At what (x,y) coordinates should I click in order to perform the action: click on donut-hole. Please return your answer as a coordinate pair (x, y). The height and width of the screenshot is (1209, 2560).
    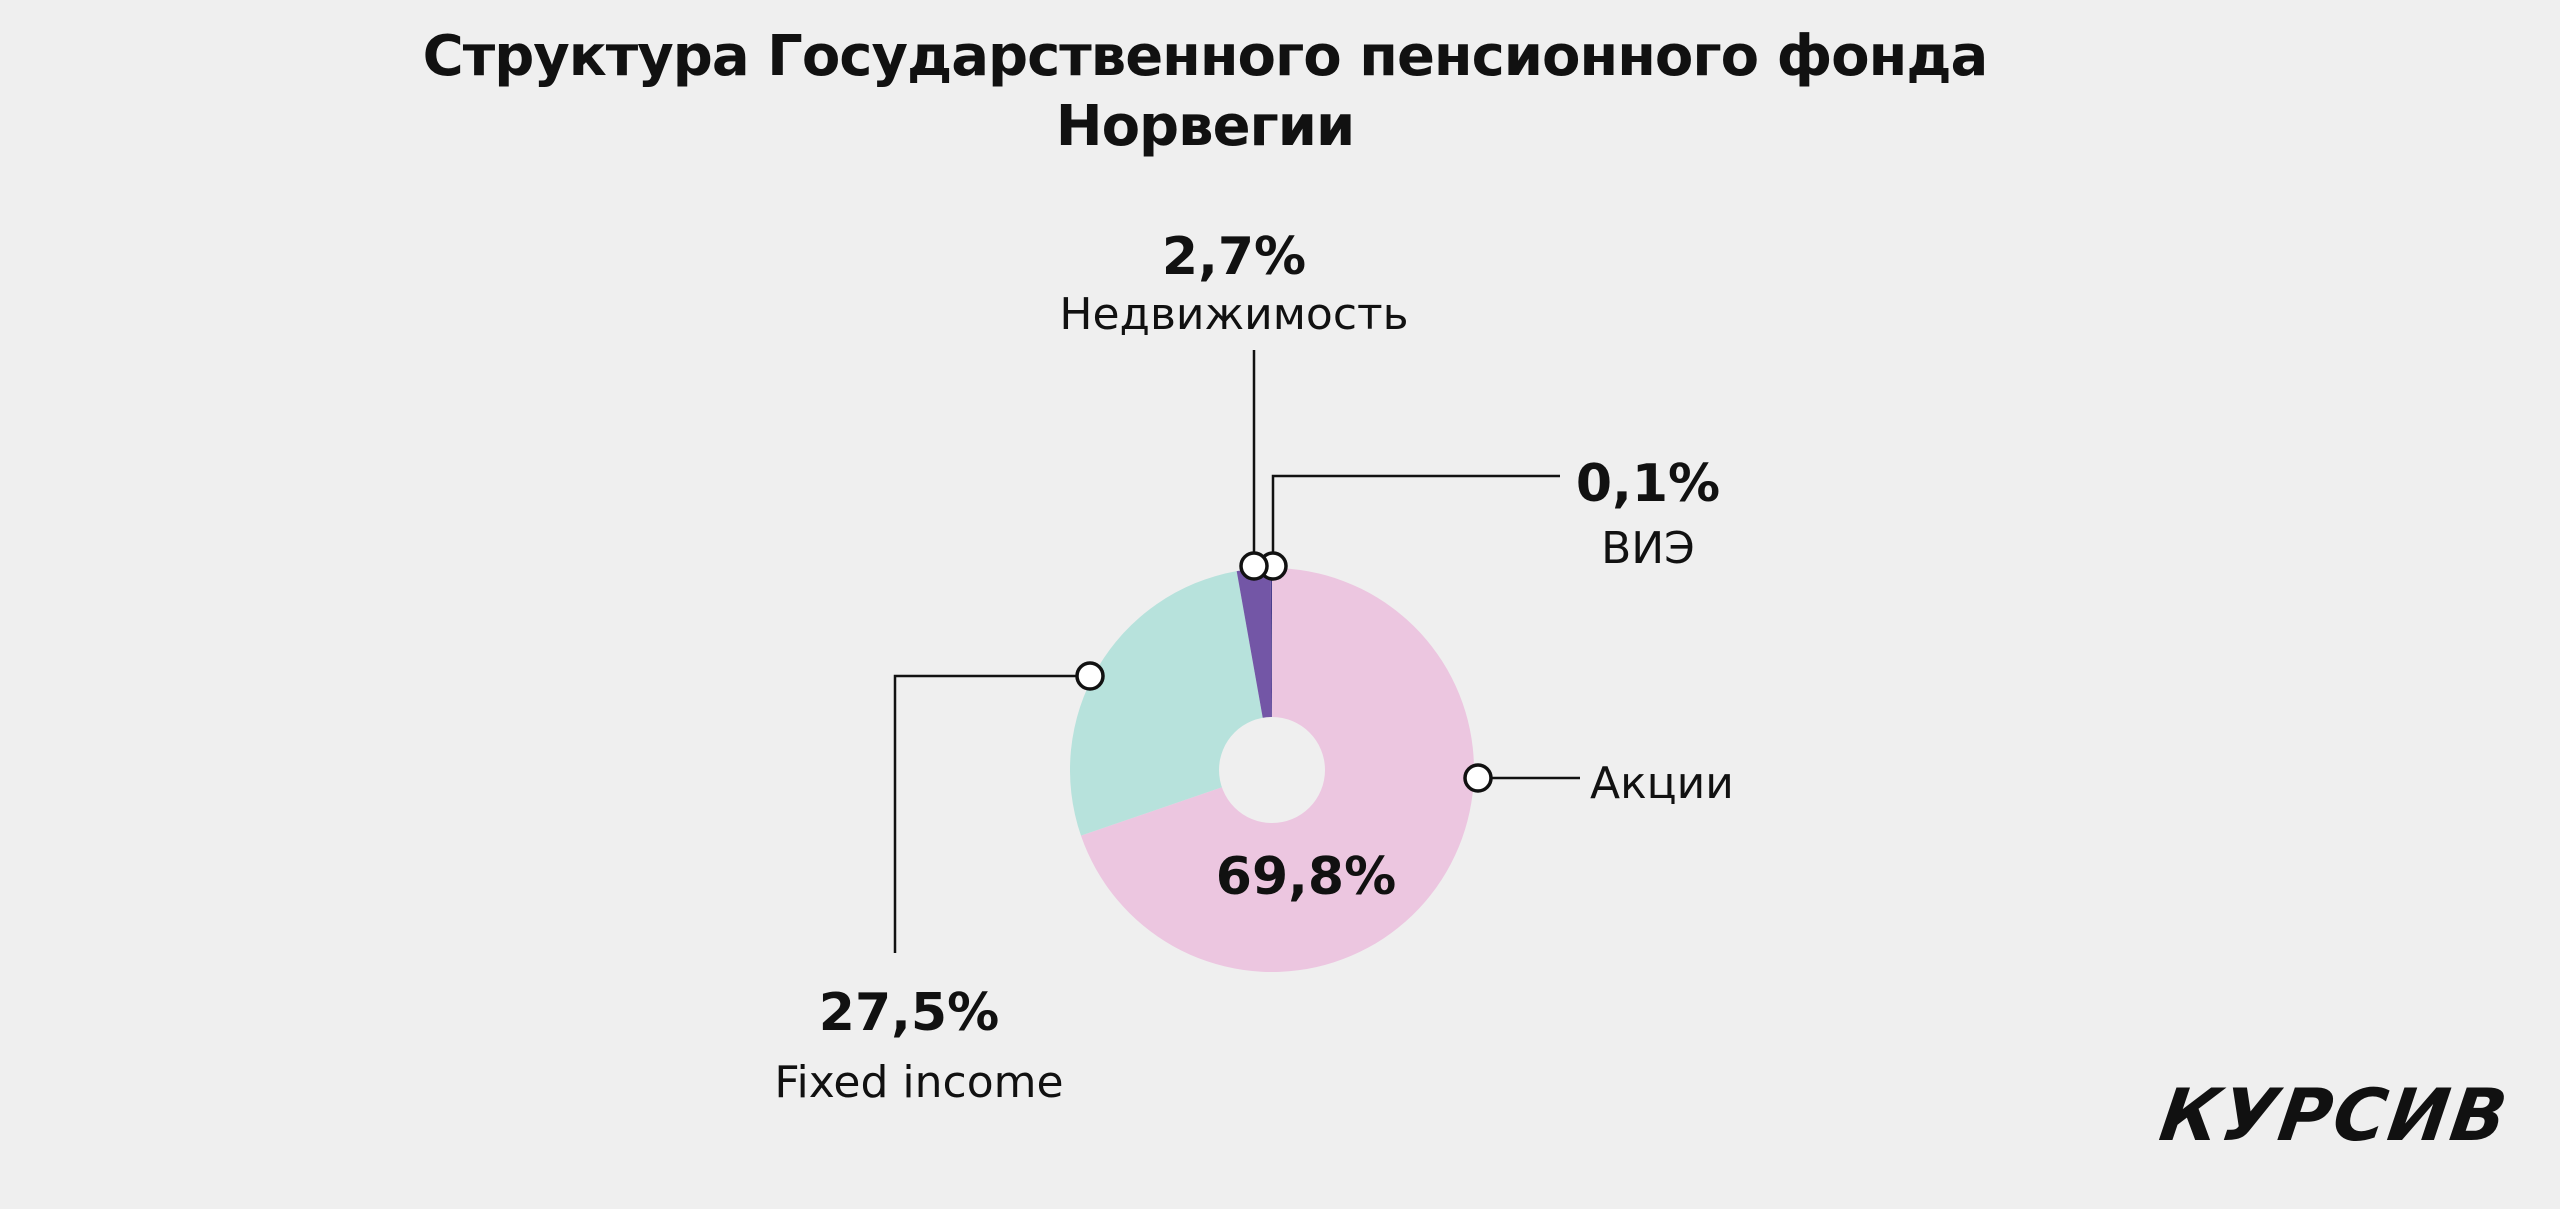
    Looking at the image, I should click on (1272, 770).